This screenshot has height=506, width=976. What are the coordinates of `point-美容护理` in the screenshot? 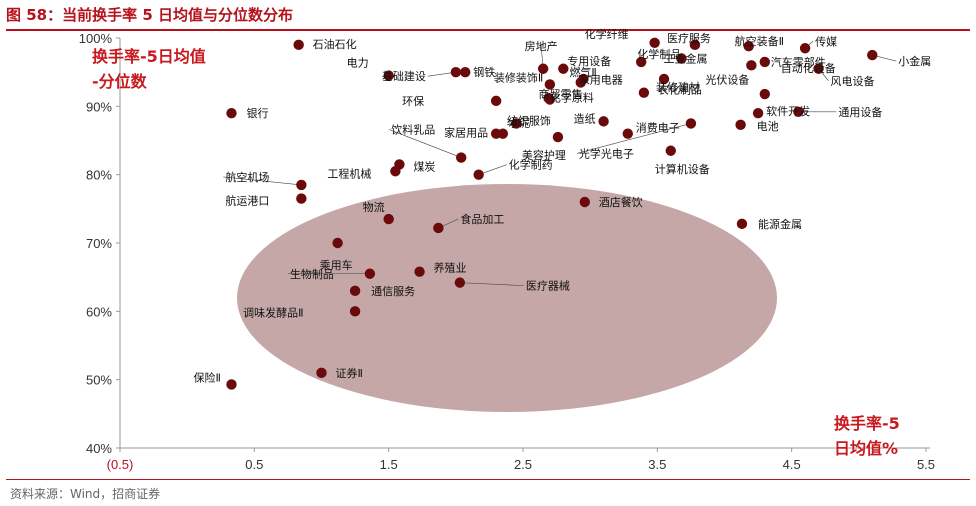 It's located at (558, 137).